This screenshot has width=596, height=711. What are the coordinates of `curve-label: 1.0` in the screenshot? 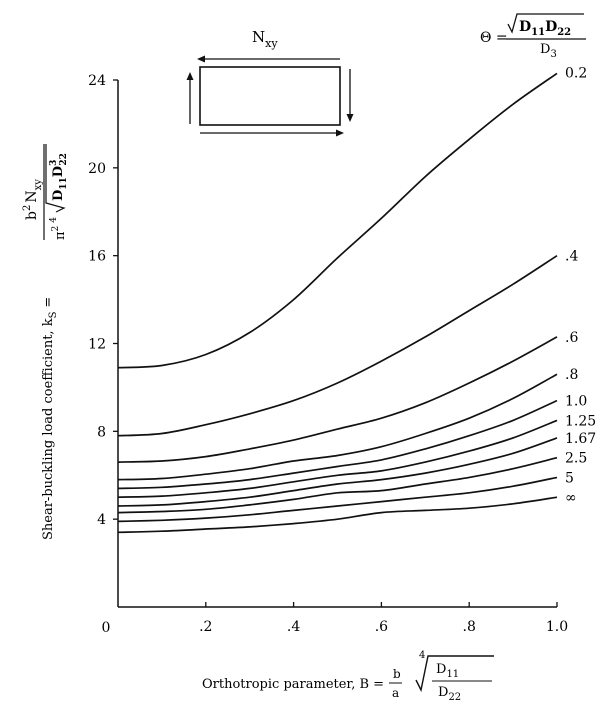 It's located at (576, 402).